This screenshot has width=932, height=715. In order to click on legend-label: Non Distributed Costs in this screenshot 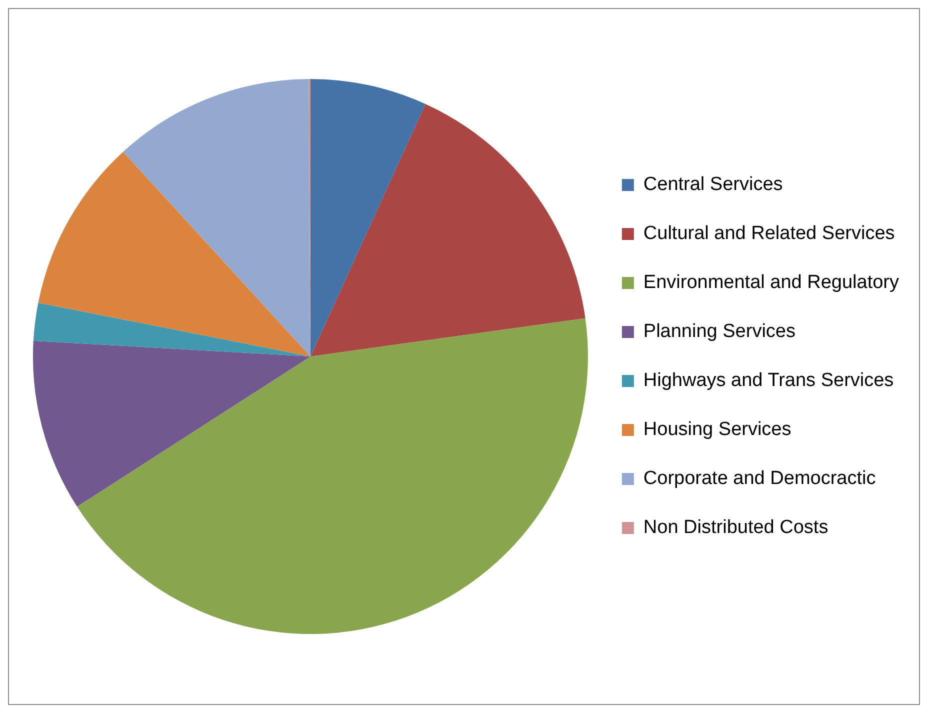, I will do `click(735, 527)`.